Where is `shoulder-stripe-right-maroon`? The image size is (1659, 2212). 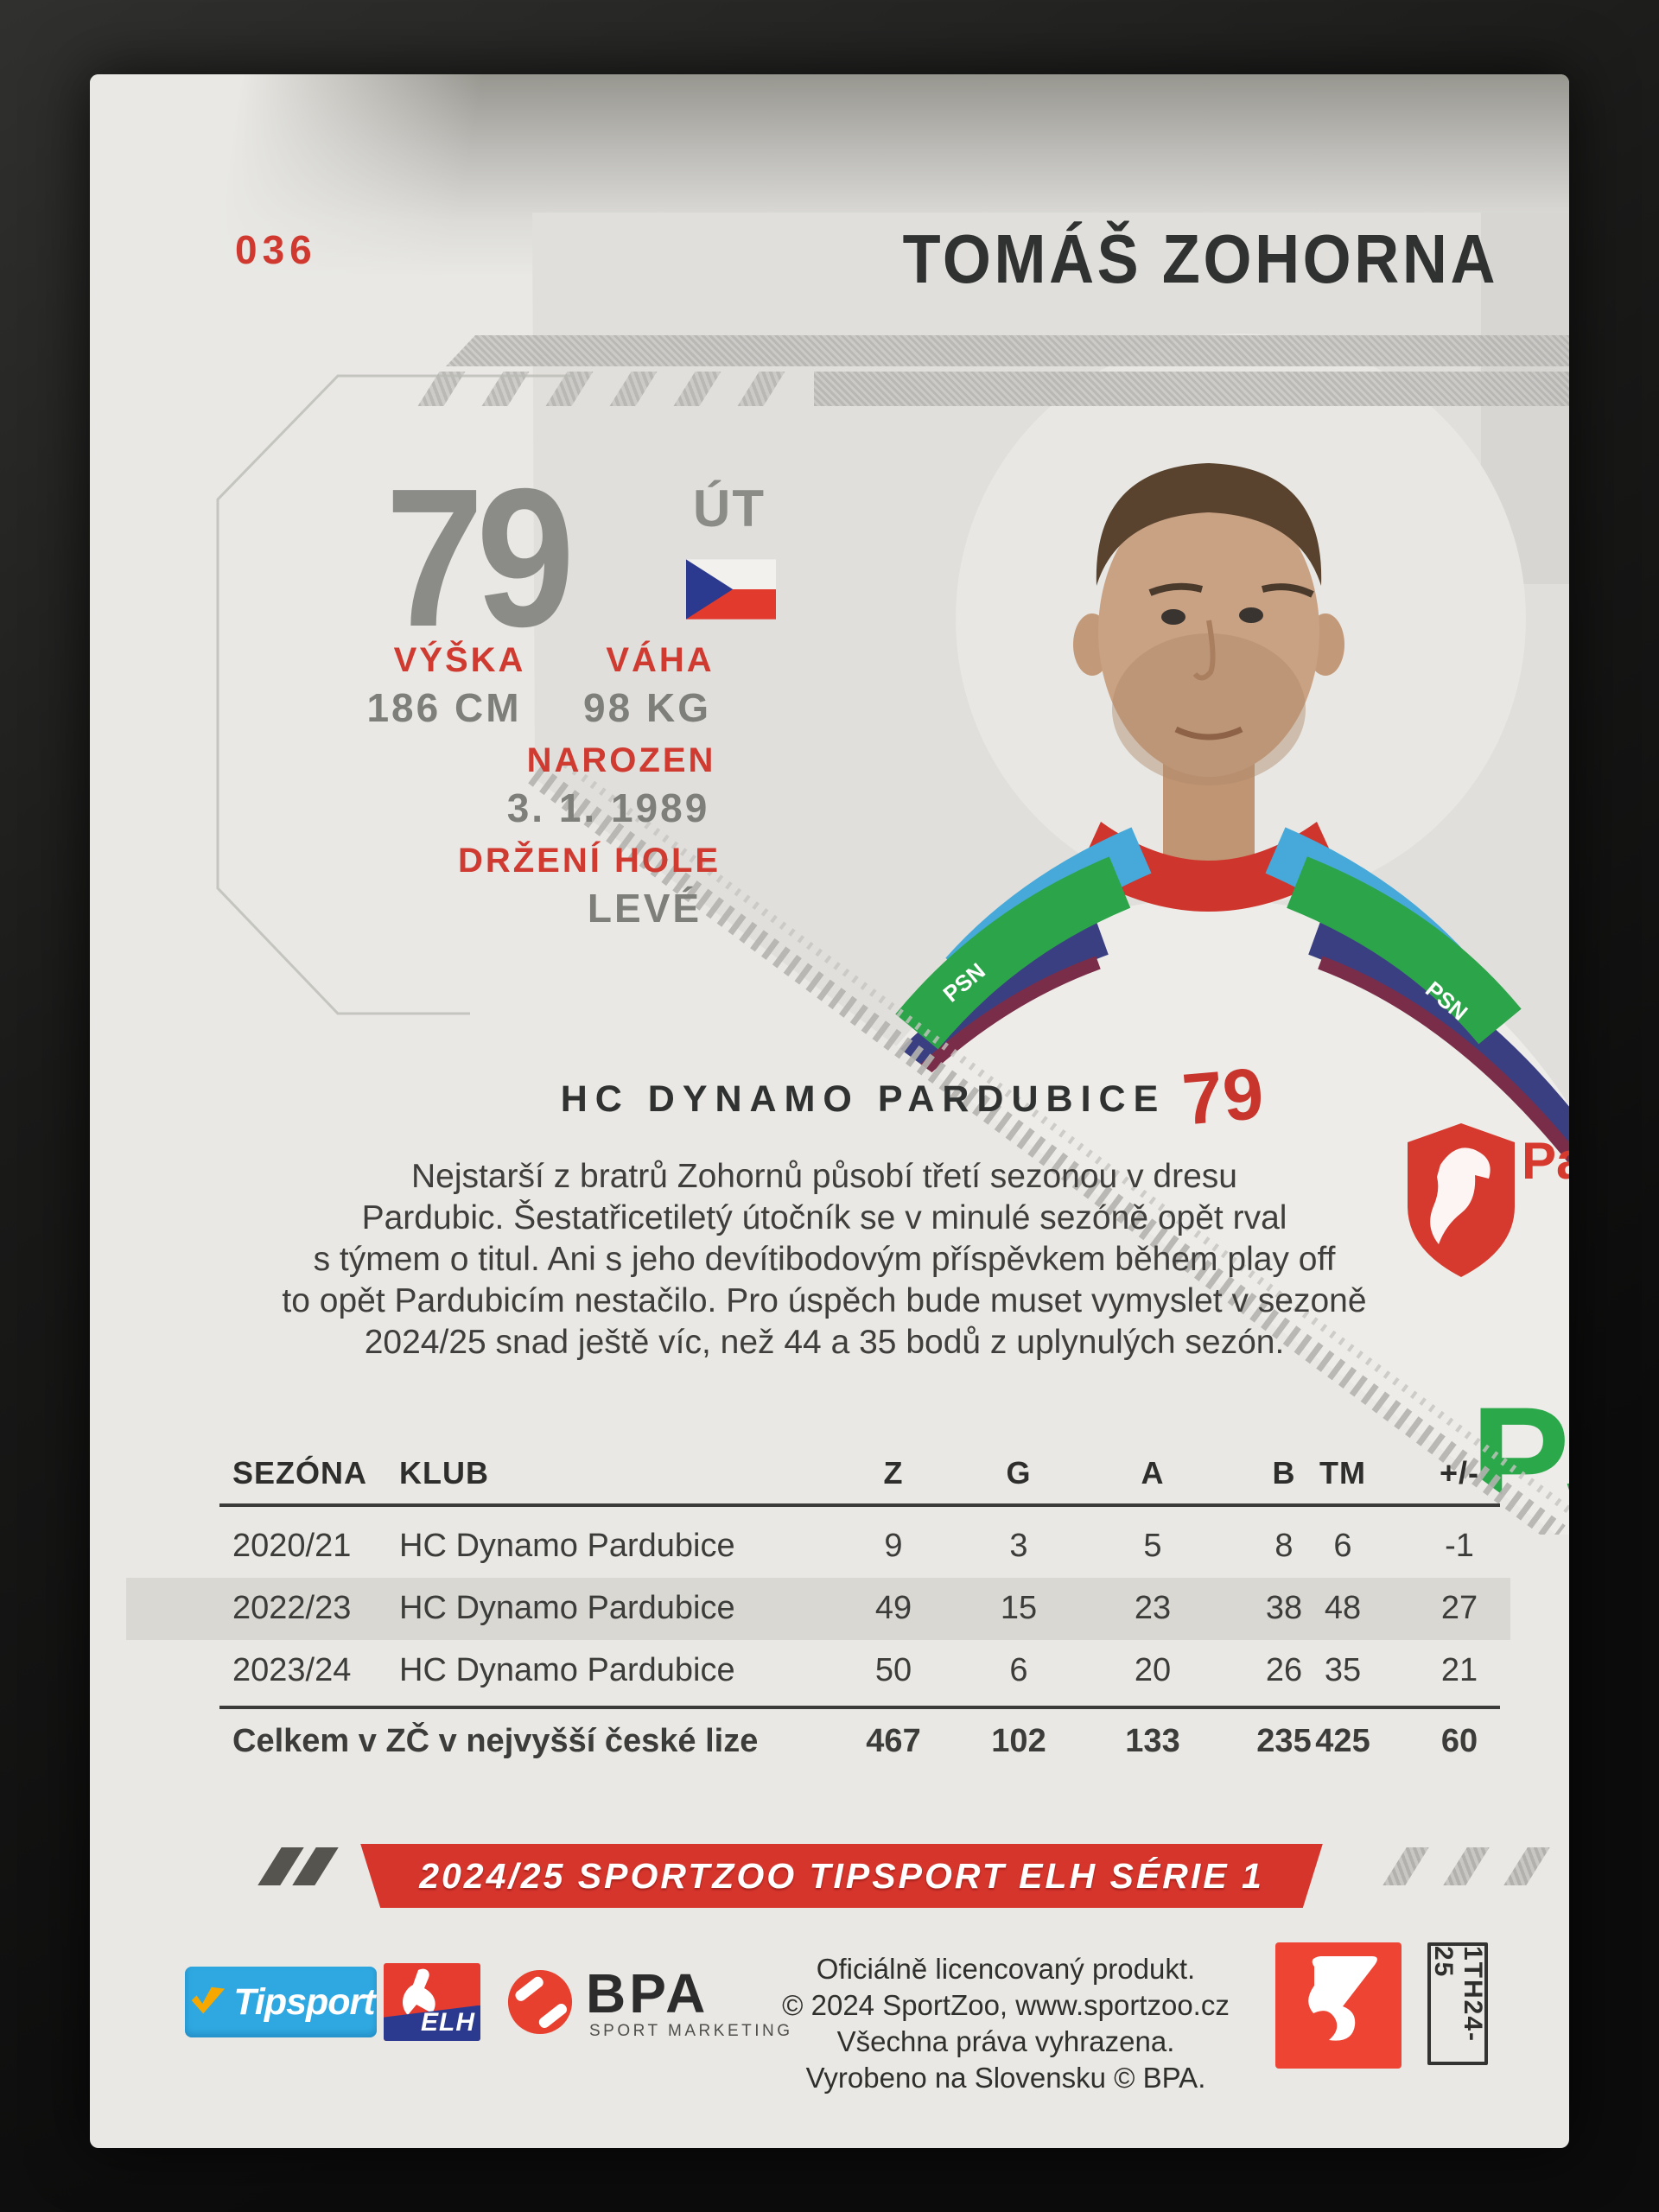 shoulder-stripe-right-maroon is located at coordinates (1443, 1079).